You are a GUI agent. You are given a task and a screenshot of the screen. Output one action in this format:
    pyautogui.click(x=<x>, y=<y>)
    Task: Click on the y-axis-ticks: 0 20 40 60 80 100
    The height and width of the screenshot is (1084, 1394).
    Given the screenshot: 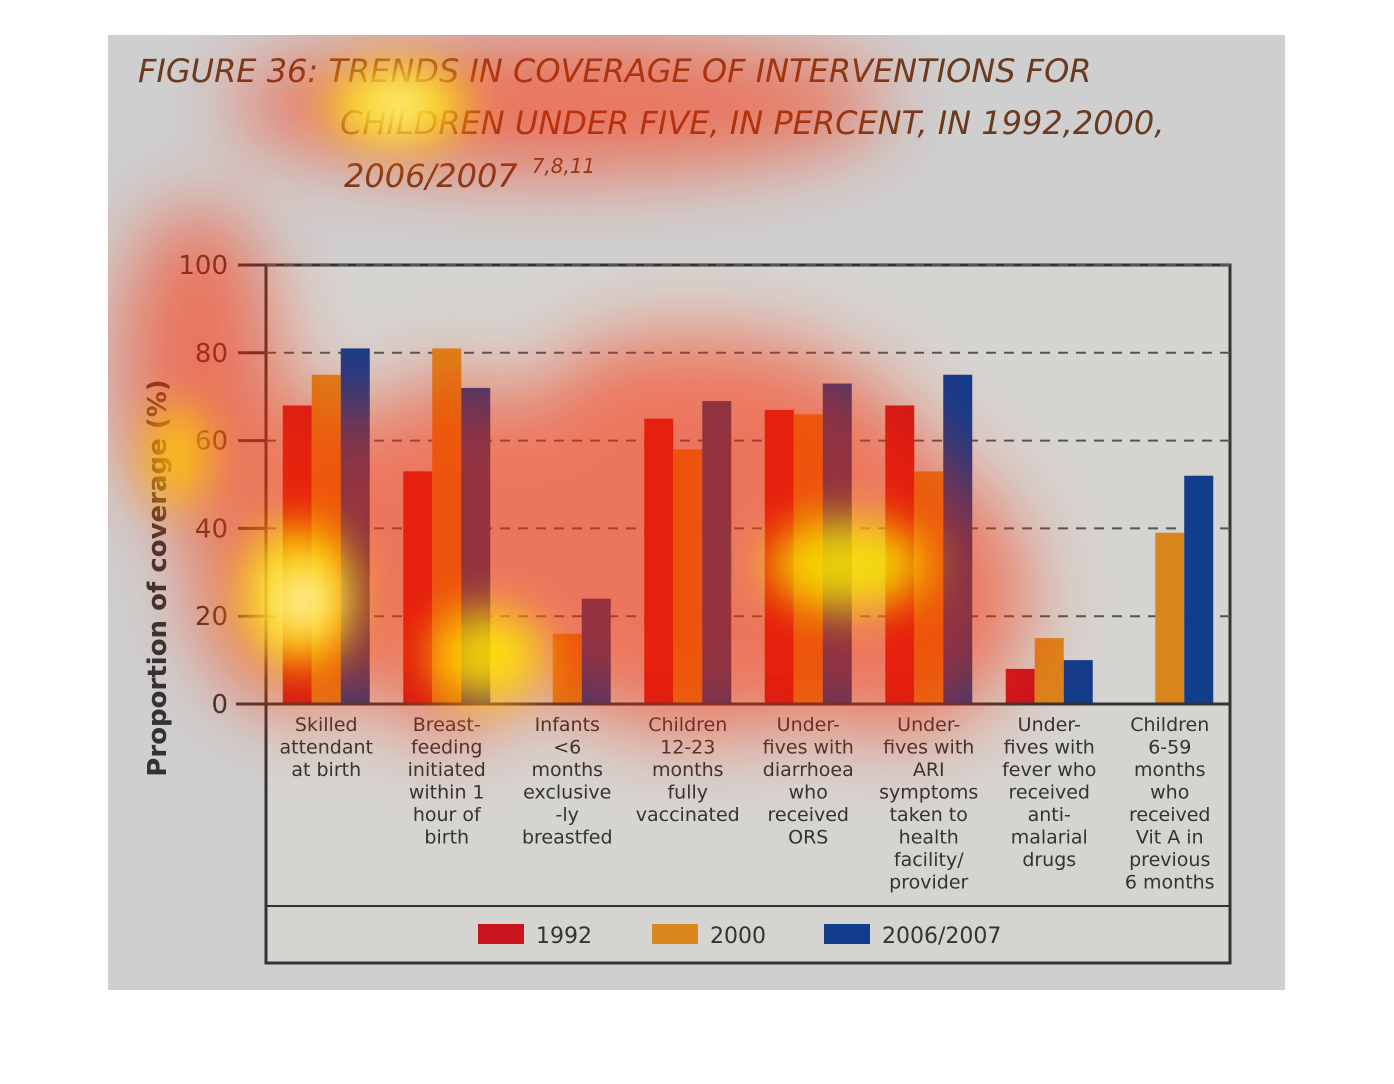 What is the action you would take?
    pyautogui.click(x=222, y=485)
    